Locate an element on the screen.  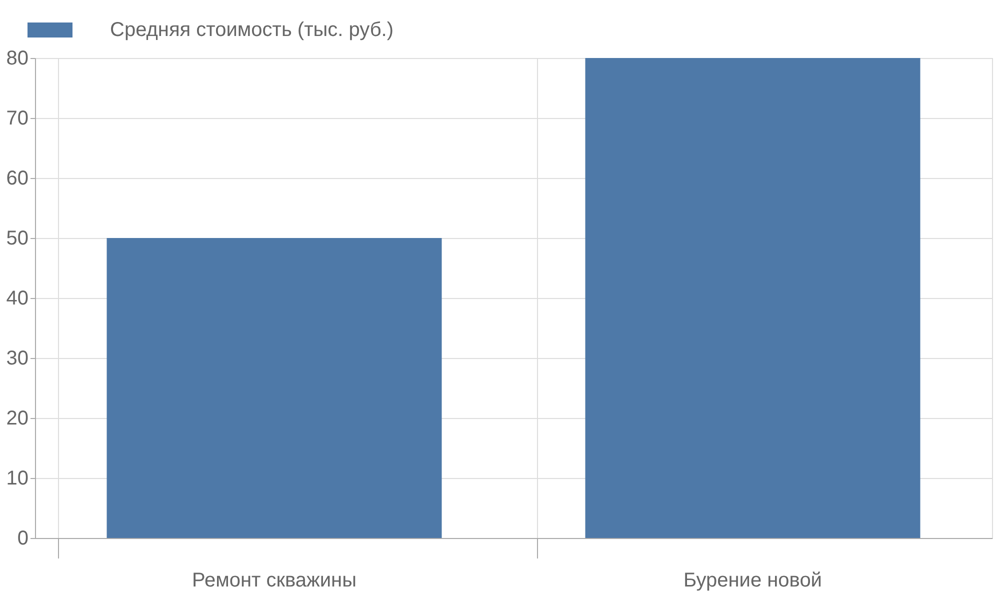
y-tick-label: 50 is located at coordinates (17, 239).